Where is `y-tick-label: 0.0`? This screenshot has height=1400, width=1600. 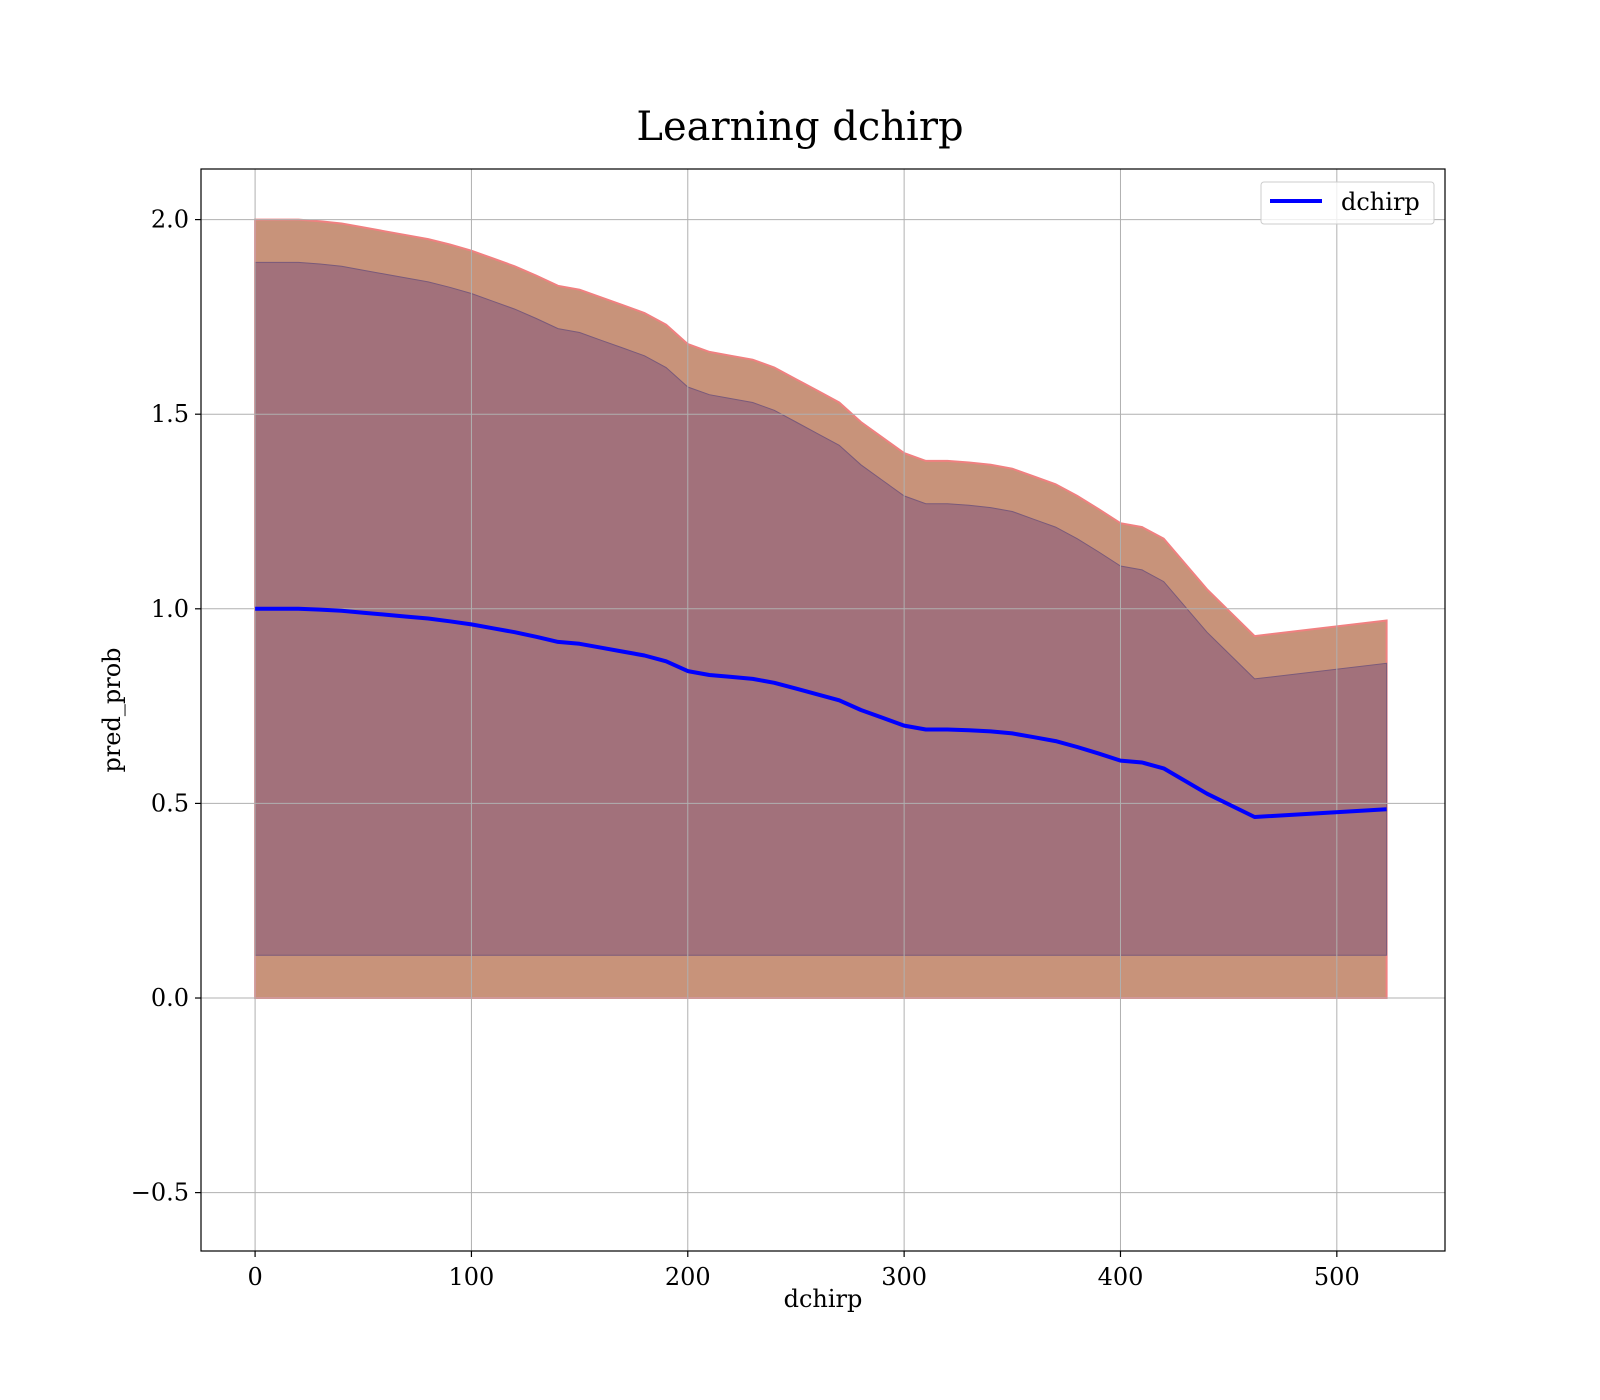 y-tick-label: 0.0 is located at coordinates (170, 998).